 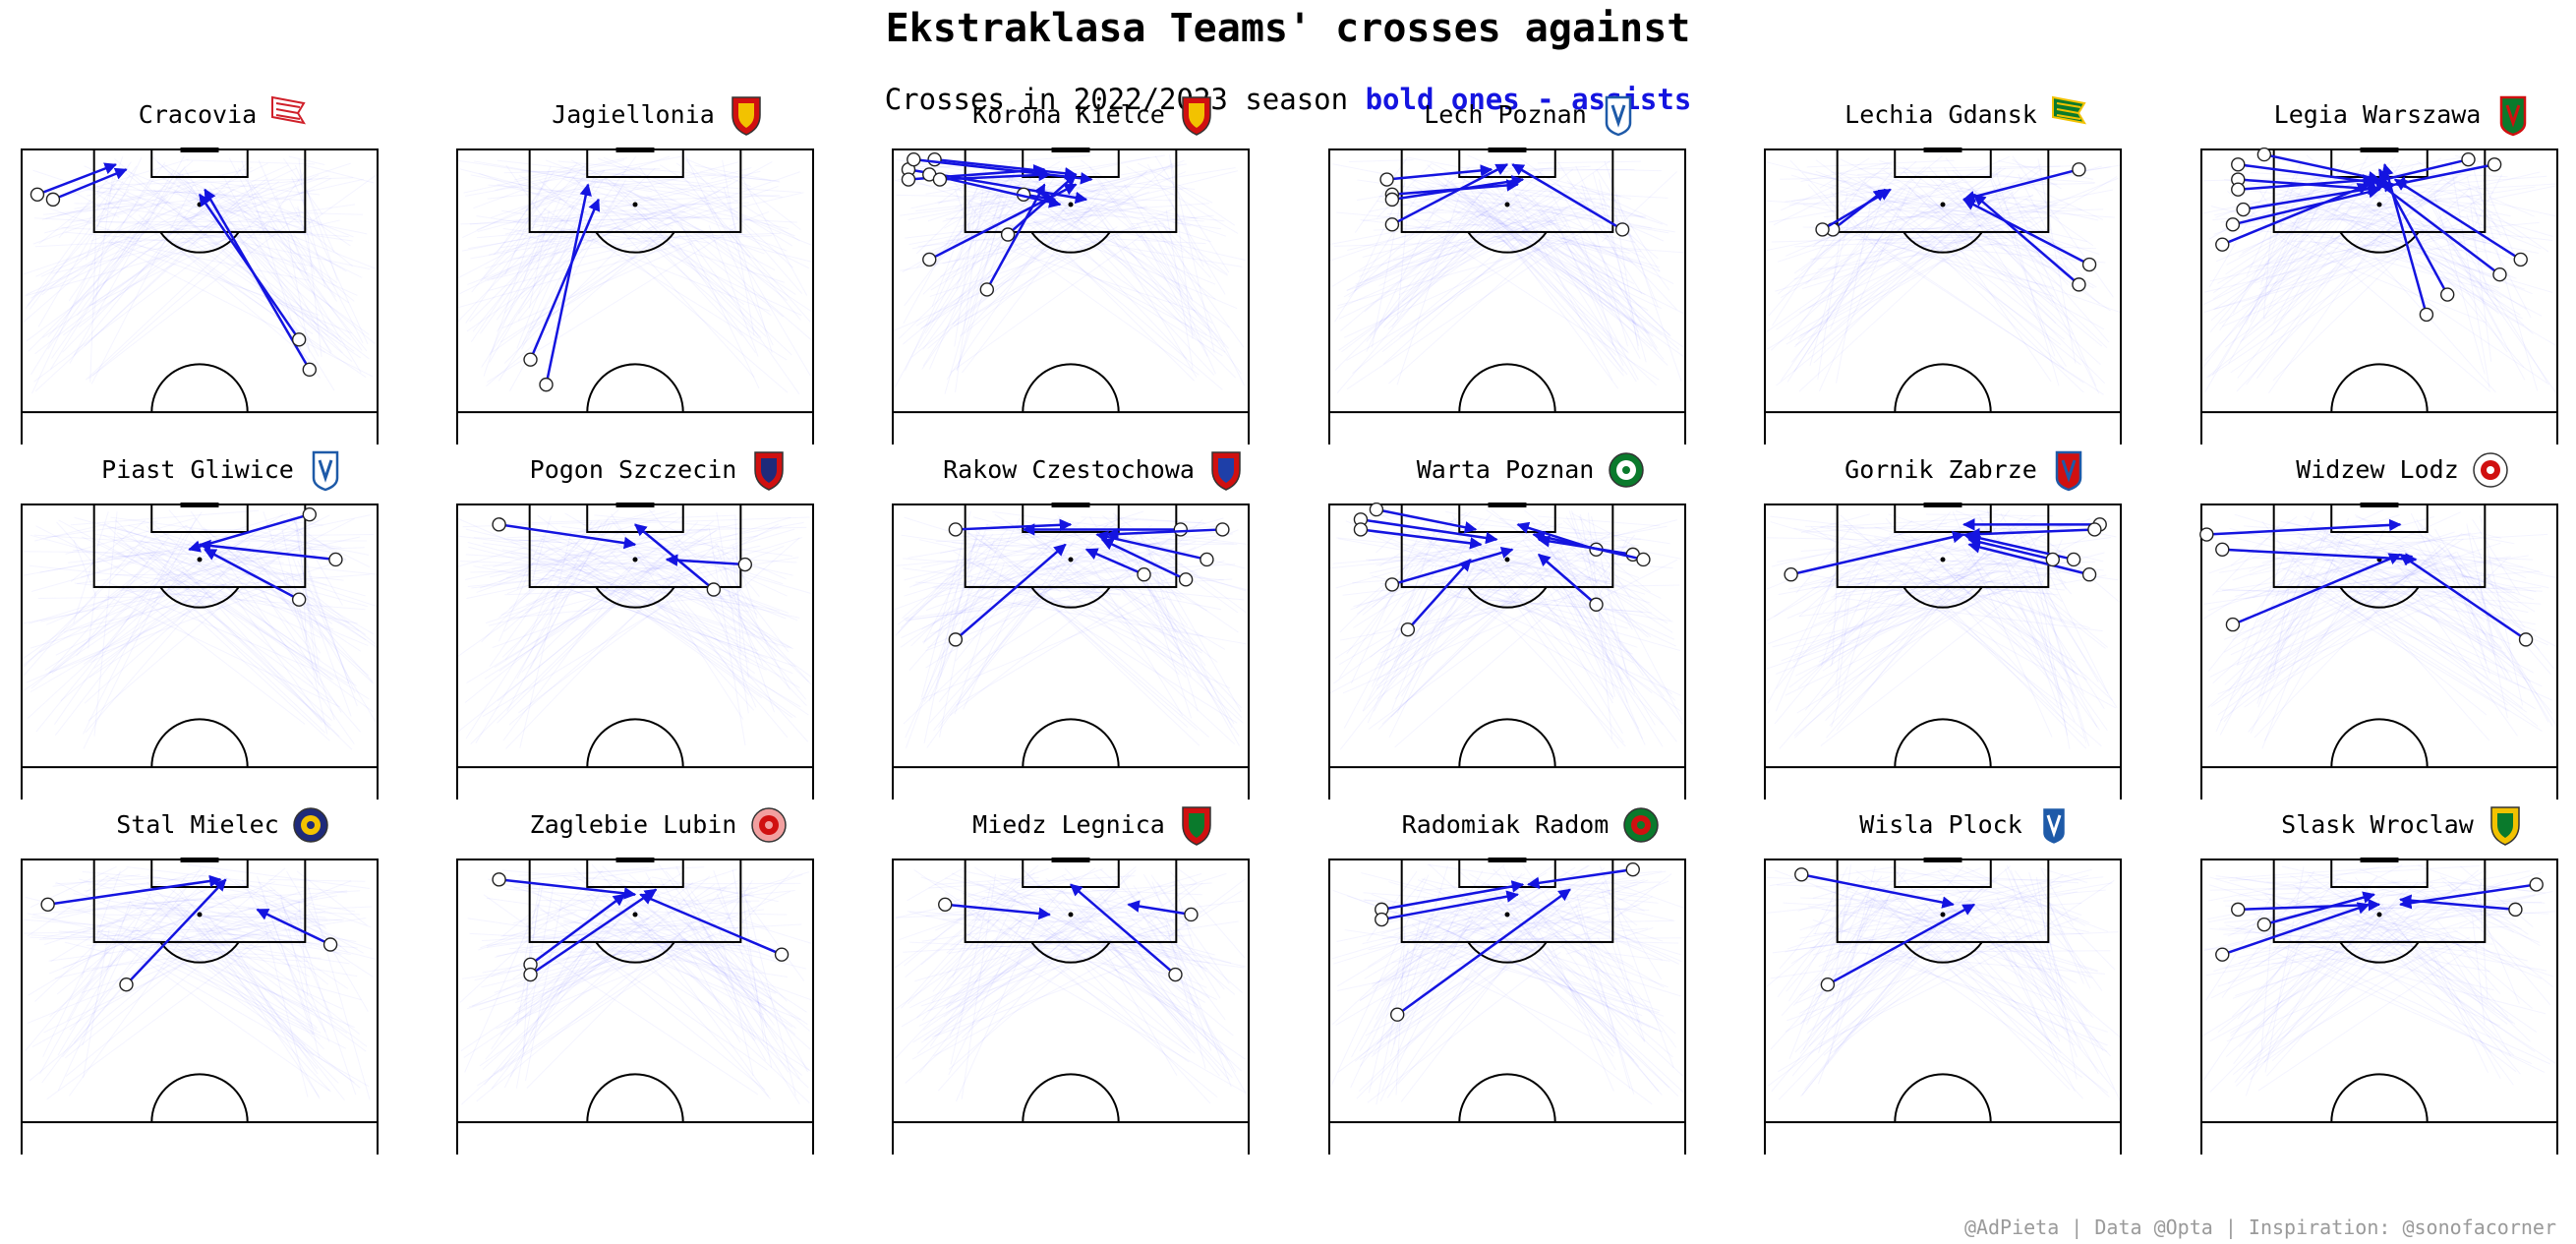 I want to click on team-panel: Zaglebie Lubin, so click(x=661, y=981).